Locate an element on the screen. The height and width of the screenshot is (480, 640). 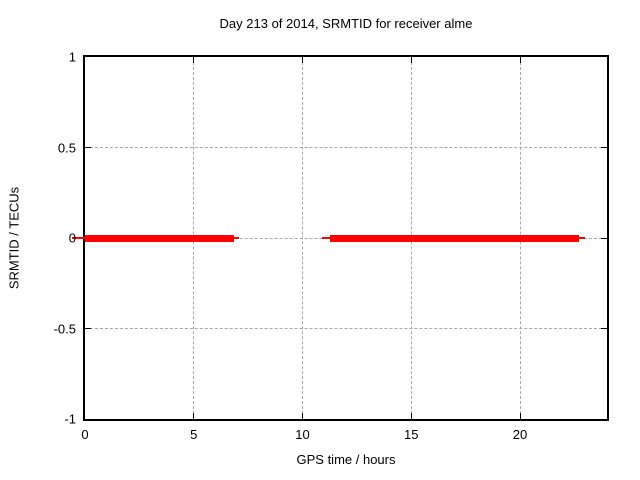
x-tick-label: 15 is located at coordinates (411, 434).